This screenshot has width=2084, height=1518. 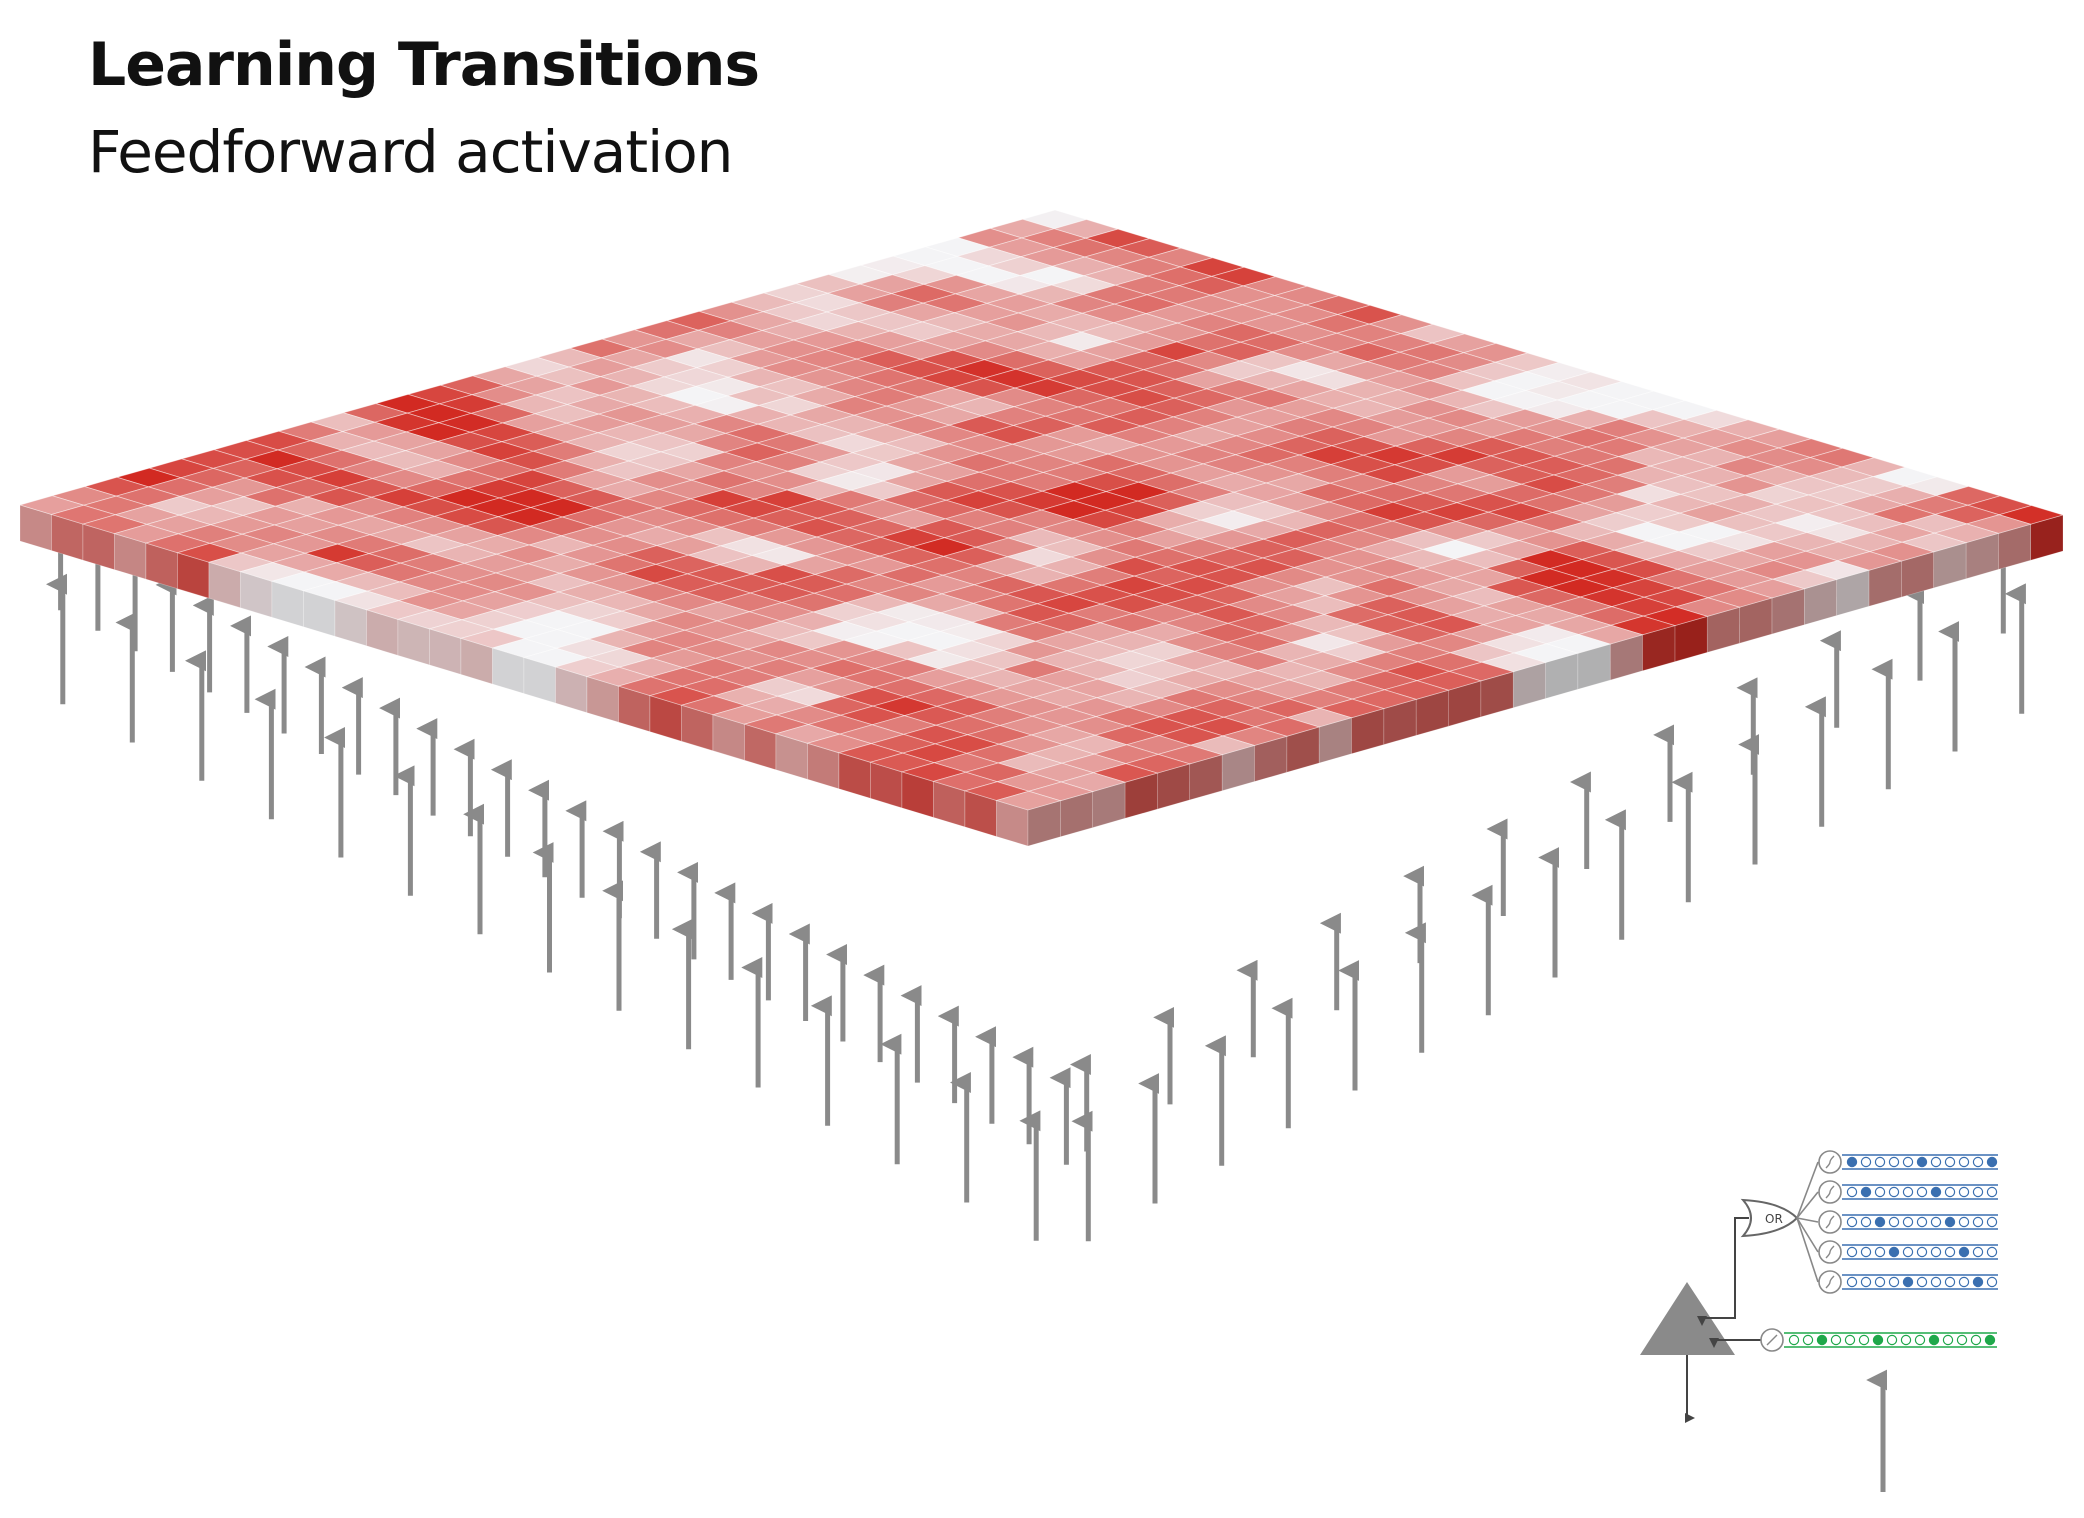 I want to click on soma-triangle, so click(x=1687, y=1318).